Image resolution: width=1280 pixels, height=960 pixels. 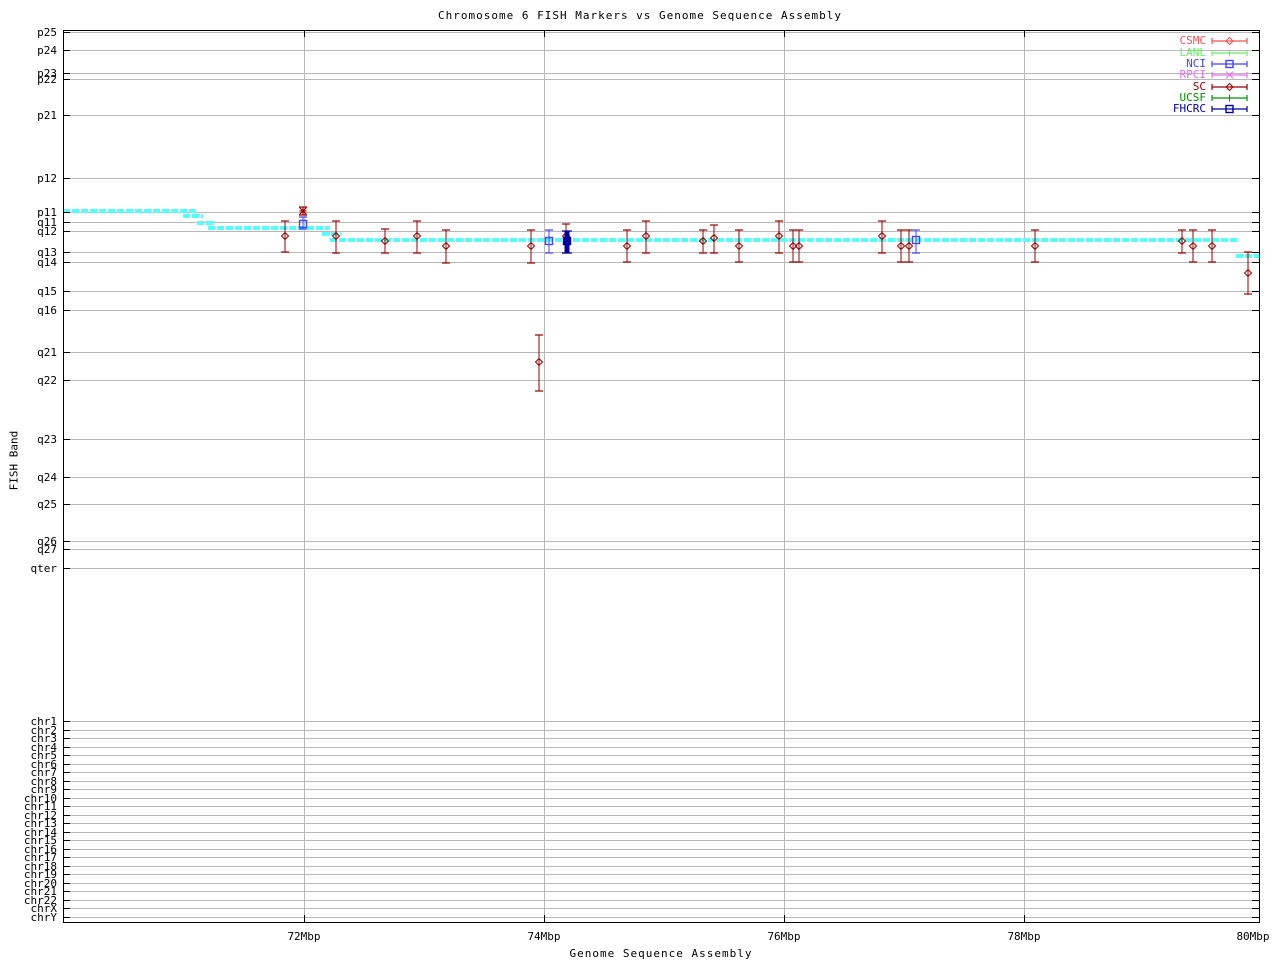 What do you see at coordinates (47, 549) in the screenshot?
I see `y-tick-label-q27: q27` at bounding box center [47, 549].